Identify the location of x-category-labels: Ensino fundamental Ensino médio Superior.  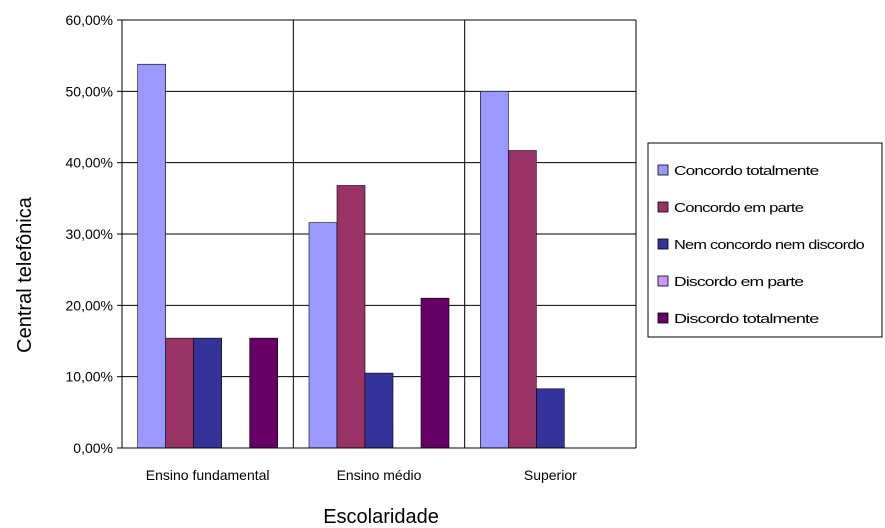
(361, 475).